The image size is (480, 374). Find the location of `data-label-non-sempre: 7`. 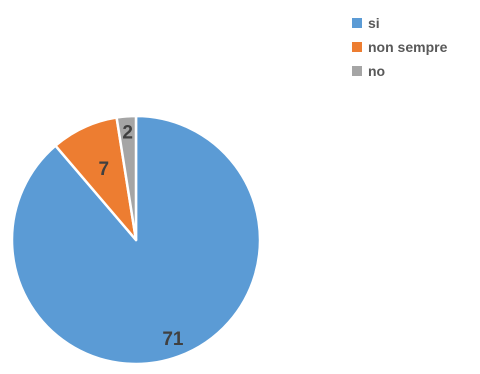

data-label-non-sempre: 7 is located at coordinates (104, 169).